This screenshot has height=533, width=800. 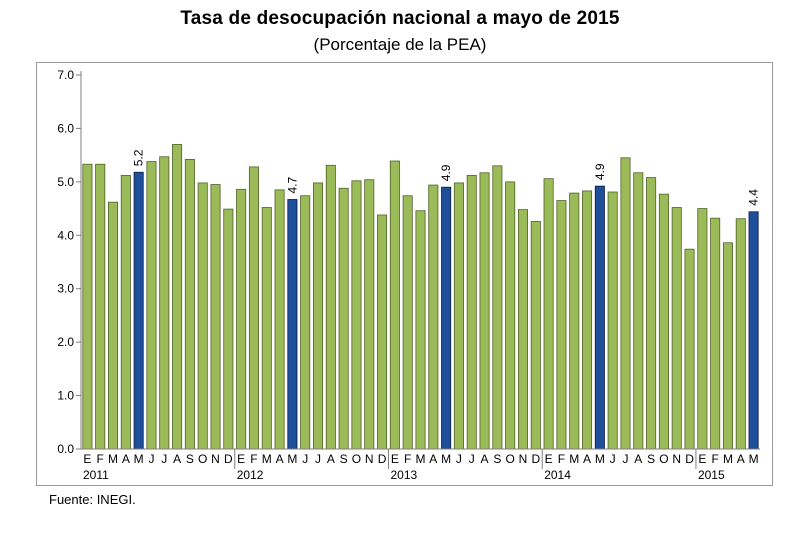 I want to click on chart-subtitle: (Porcentaje de la PEA), so click(x=400, y=44).